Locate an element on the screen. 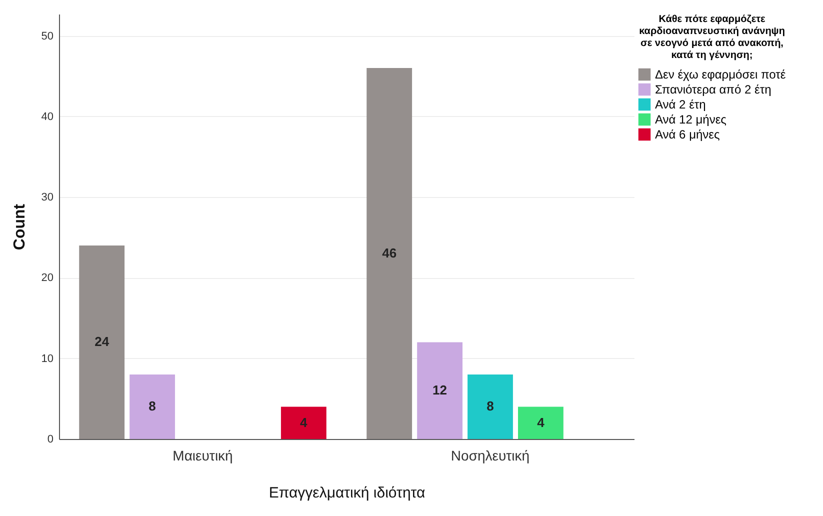 This screenshot has width=823, height=516. legend-label: Ανά 6 μήνες is located at coordinates (687, 135).